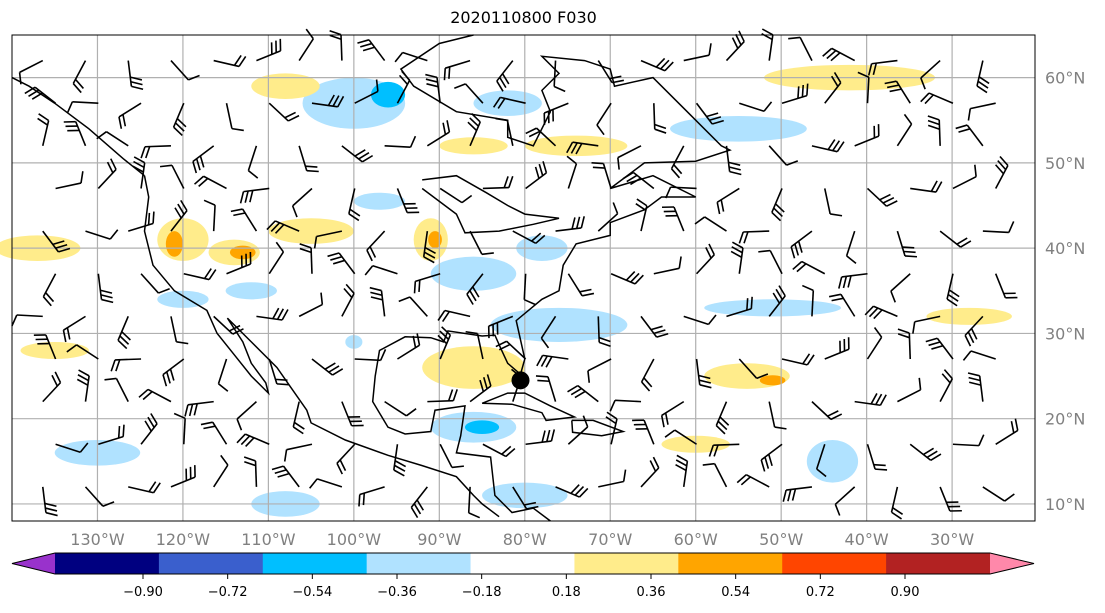 This screenshot has width=1105, height=613. What do you see at coordinates (1065, 504) in the screenshot?
I see `latitude-label: 10°N` at bounding box center [1065, 504].